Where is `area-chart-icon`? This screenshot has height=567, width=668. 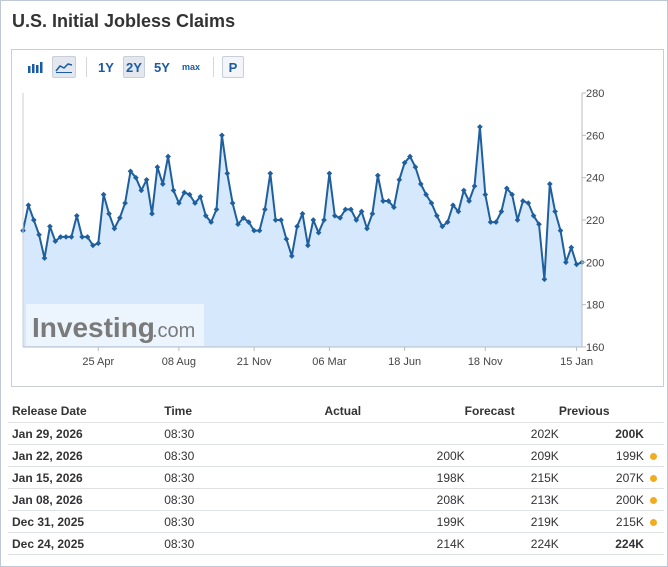 area-chart-icon is located at coordinates (64, 67).